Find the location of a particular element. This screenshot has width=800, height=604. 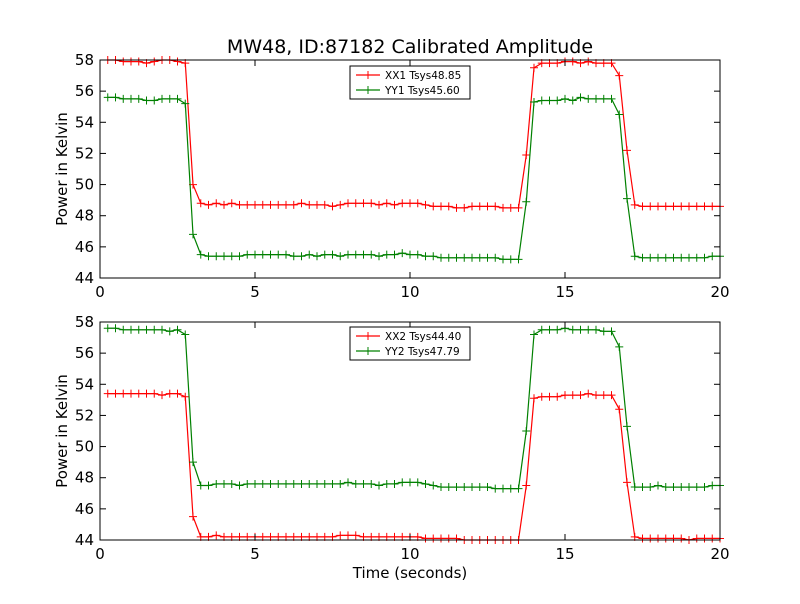

legend-item: XX1 Tsys48.85 is located at coordinates (408, 76).